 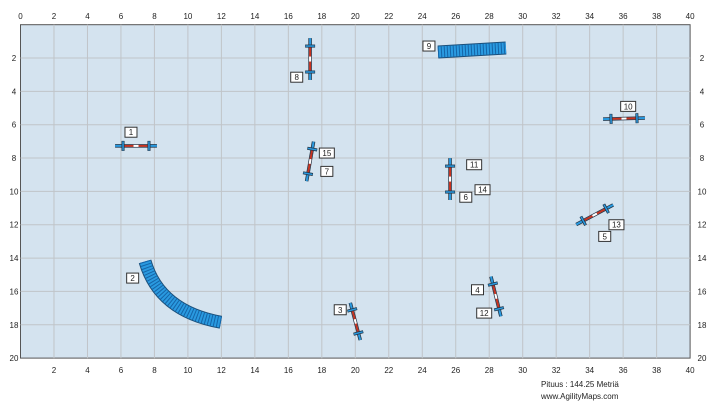 I want to click on y-tick-label-right: 18, so click(x=702, y=325).